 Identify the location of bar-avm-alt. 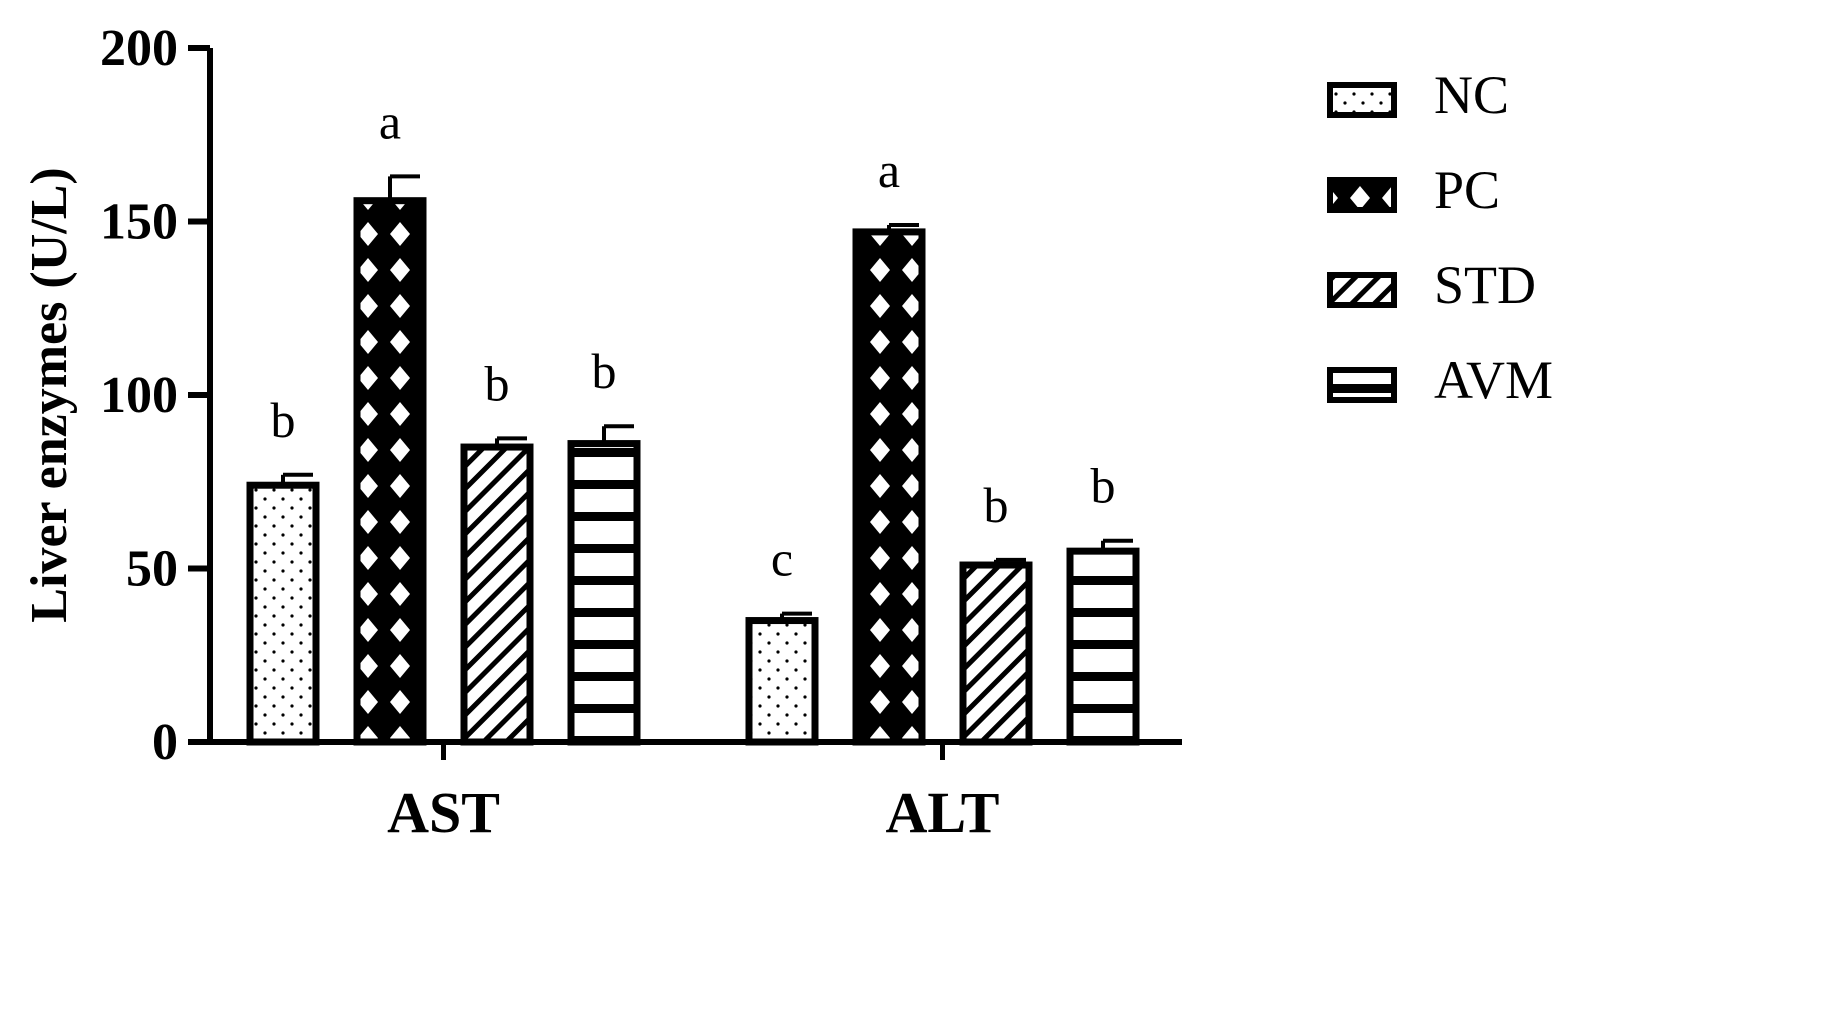
(1103, 646).